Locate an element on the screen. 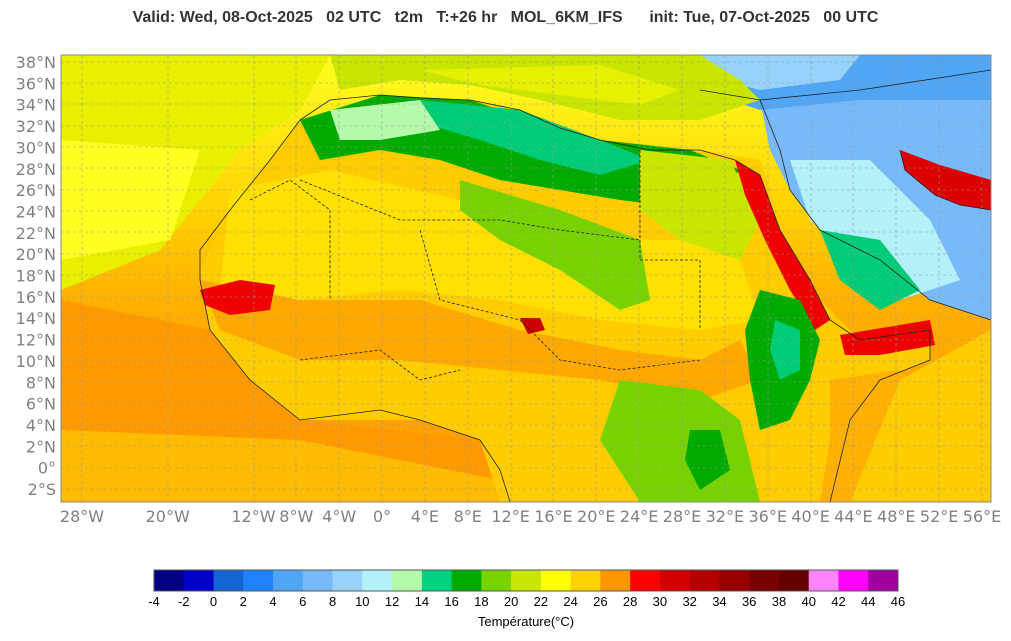  lon-label: 32°E is located at coordinates (725, 516).